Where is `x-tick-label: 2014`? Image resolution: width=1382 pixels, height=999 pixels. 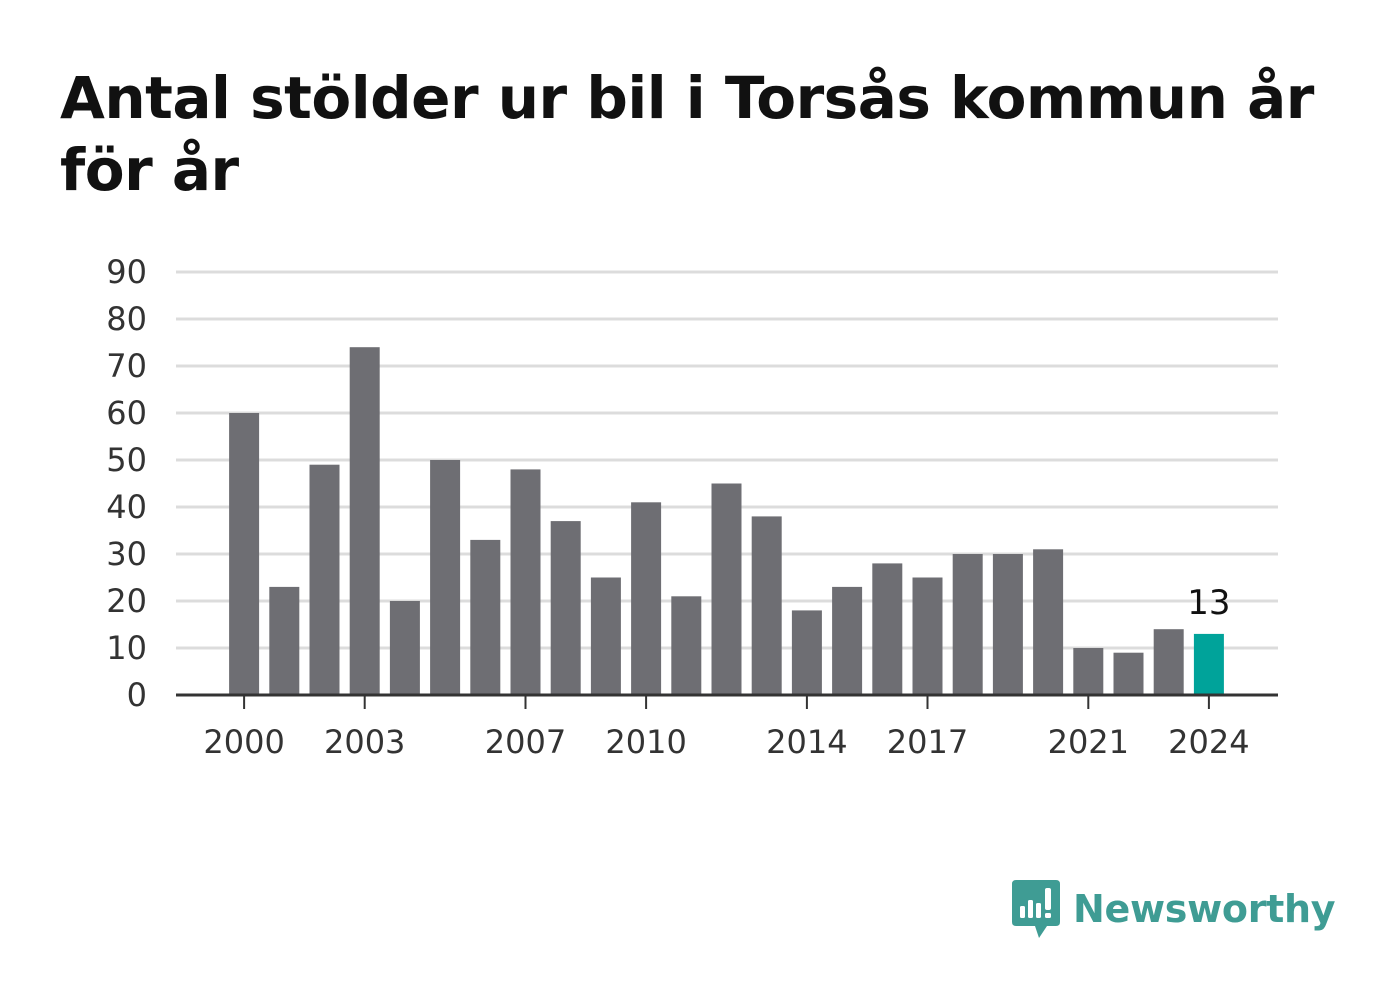
x-tick-label: 2014 is located at coordinates (806, 742).